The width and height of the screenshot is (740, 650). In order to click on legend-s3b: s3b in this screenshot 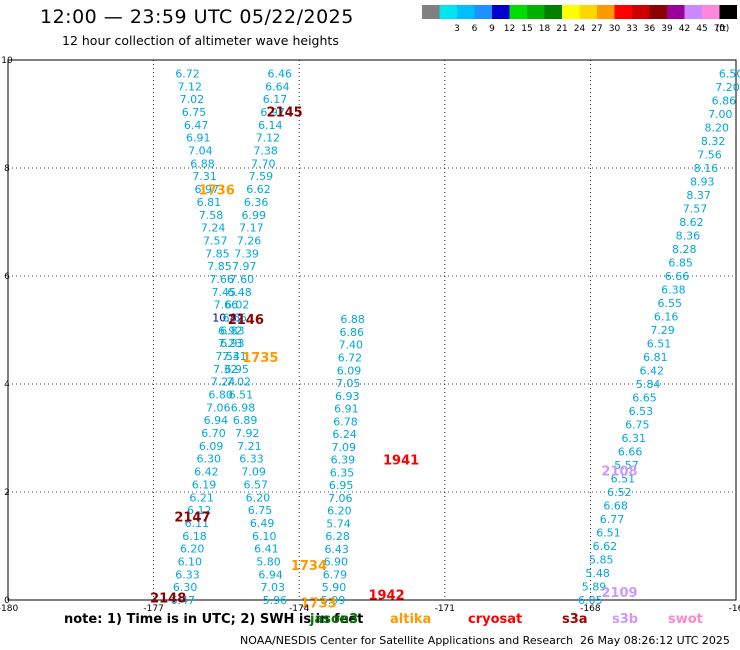, I will do `click(625, 619)`.